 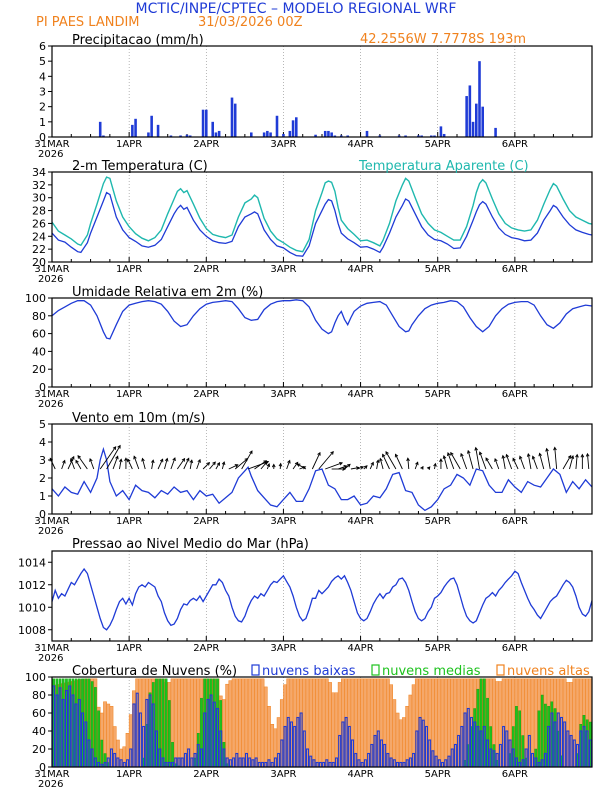 What do you see at coordinates (39, 223) in the screenshot?
I see `y-tick-label: 26` at bounding box center [39, 223].